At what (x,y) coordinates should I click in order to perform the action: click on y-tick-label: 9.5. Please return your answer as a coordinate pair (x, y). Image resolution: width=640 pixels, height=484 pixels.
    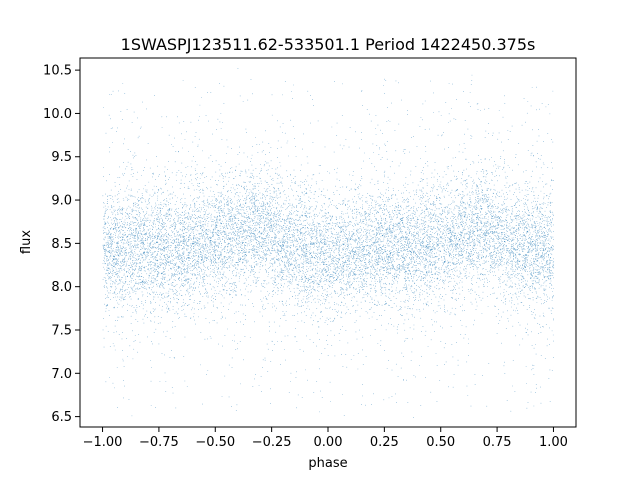
    Looking at the image, I should click on (61, 157).